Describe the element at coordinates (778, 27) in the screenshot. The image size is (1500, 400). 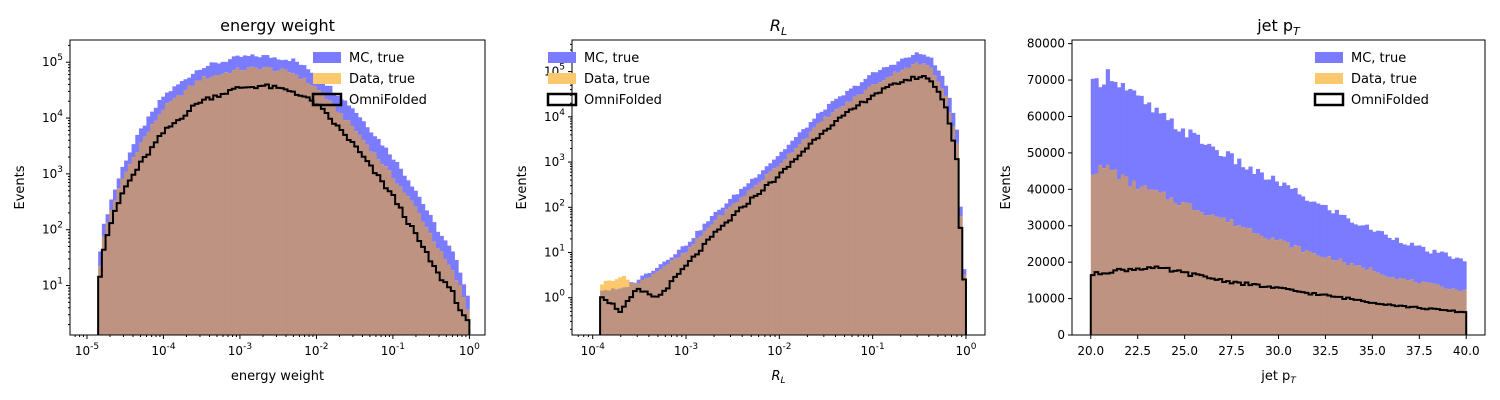
I see `chart-title: RL` at that location.